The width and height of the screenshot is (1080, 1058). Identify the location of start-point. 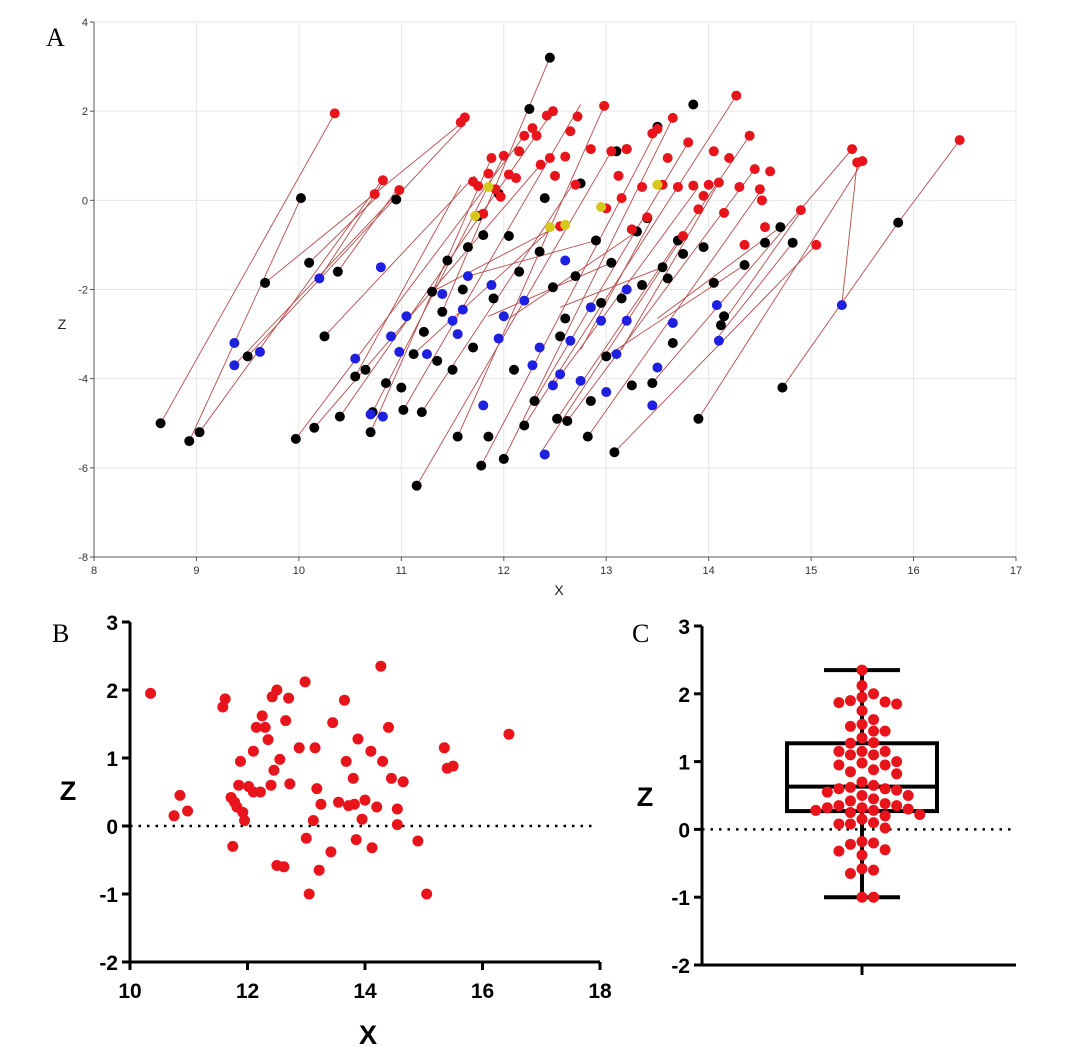
(488, 186).